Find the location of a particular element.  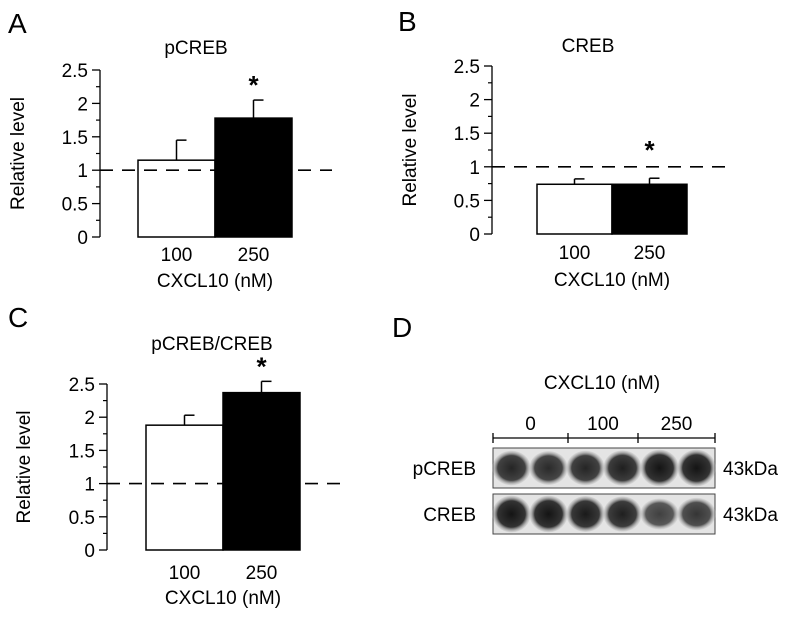

blot-row-label: pCREB is located at coordinates (444, 469).